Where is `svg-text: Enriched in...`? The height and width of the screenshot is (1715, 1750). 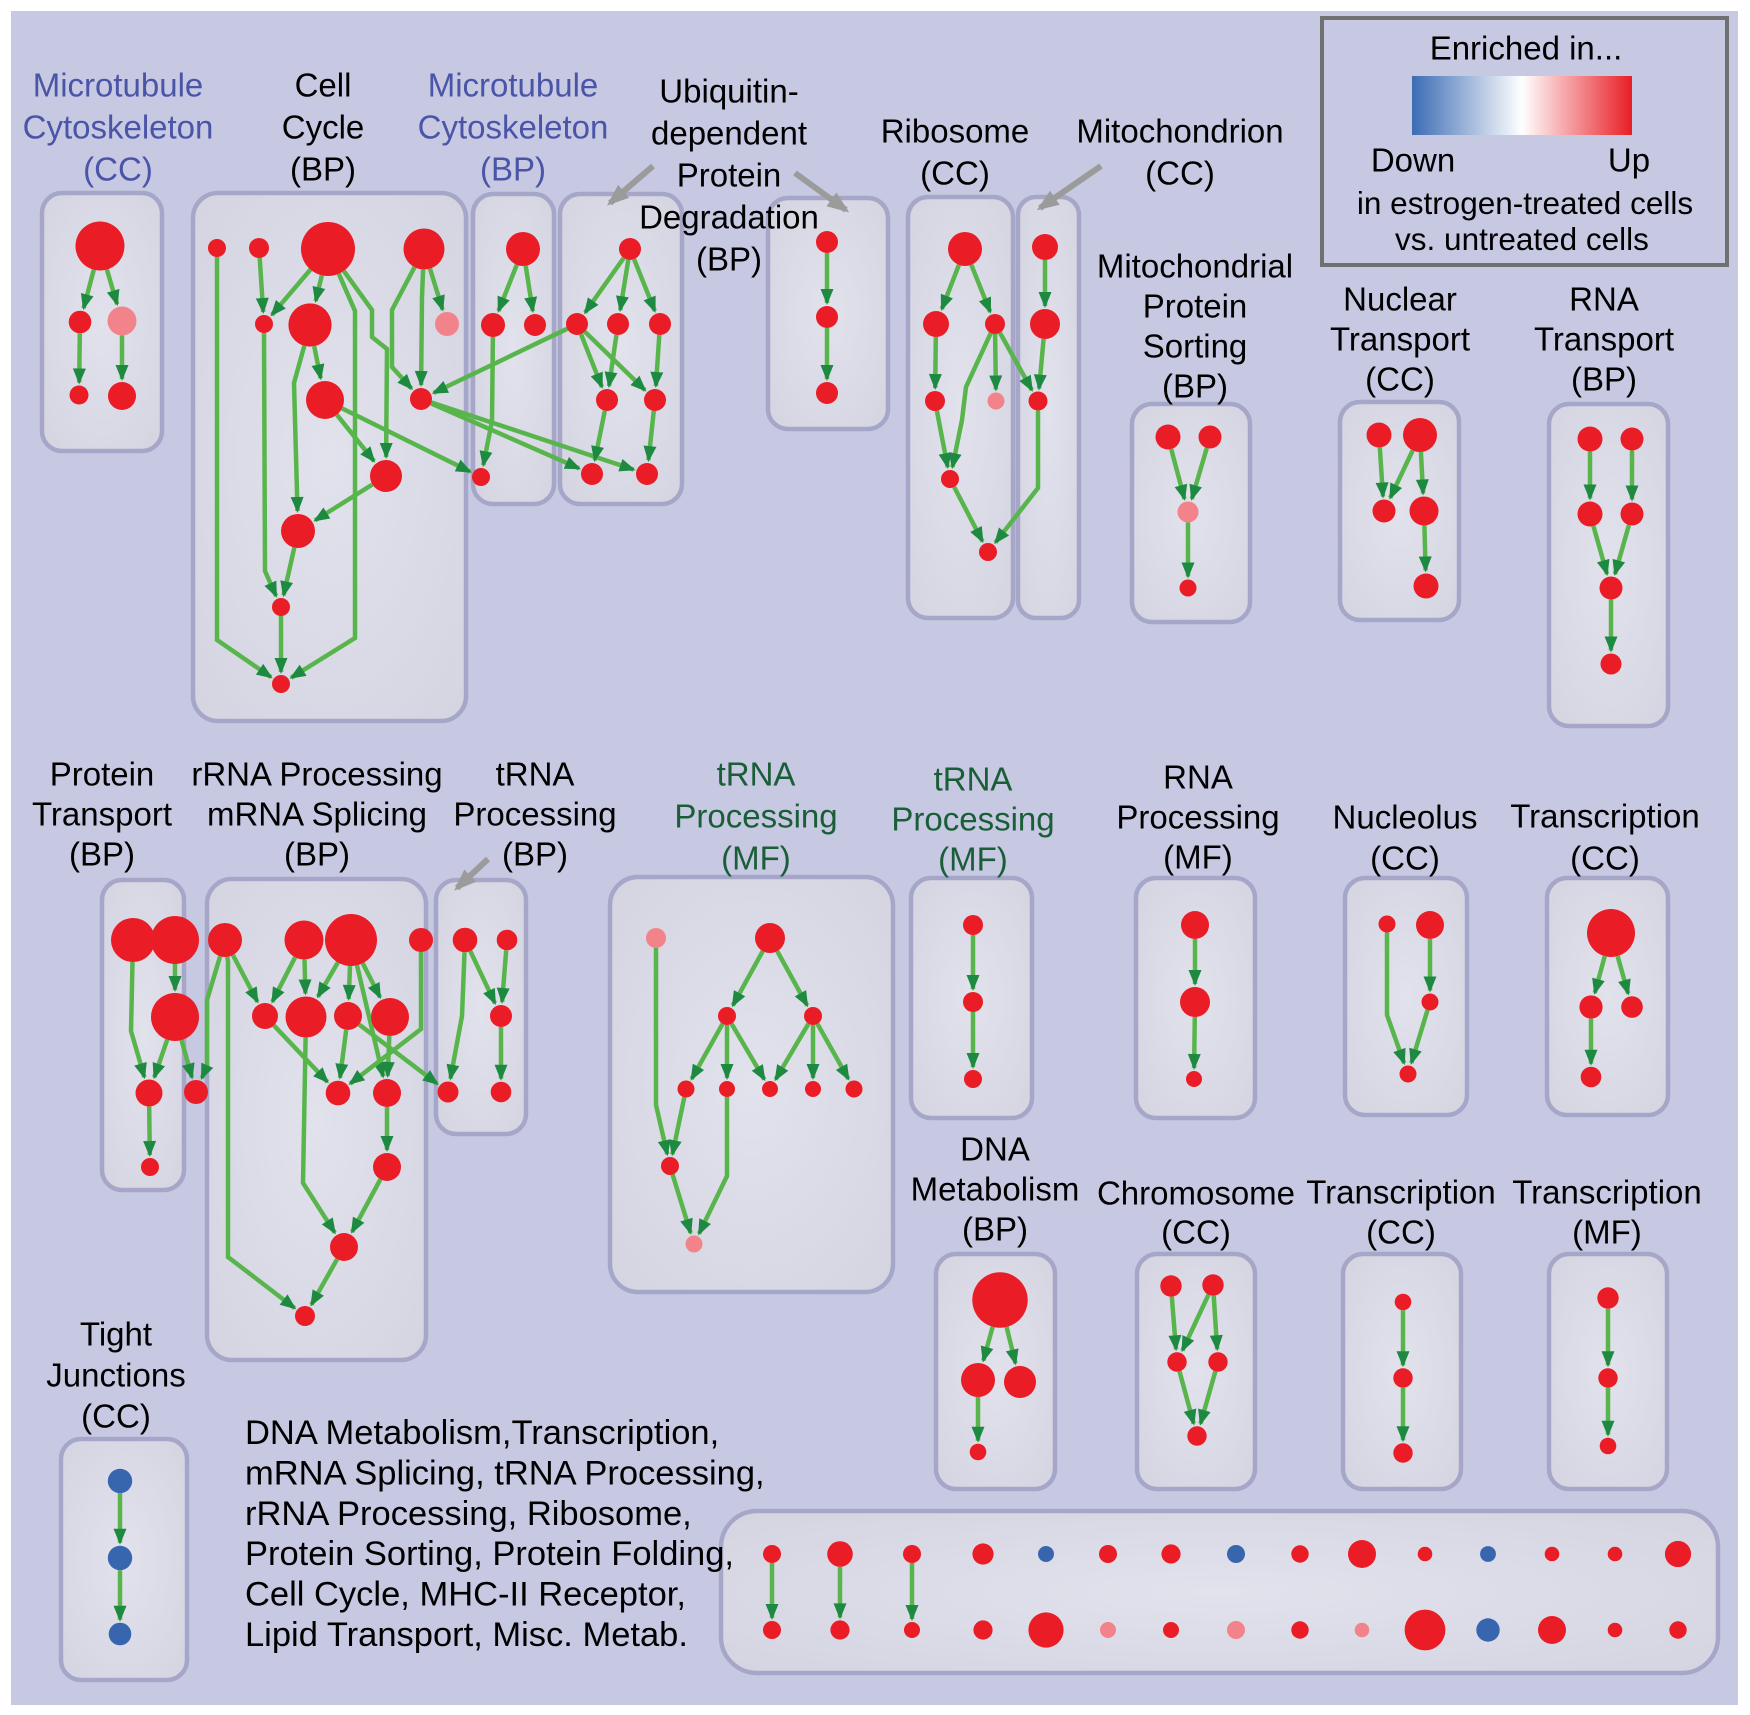
svg-text: Enriched in... is located at coordinates (1526, 48).